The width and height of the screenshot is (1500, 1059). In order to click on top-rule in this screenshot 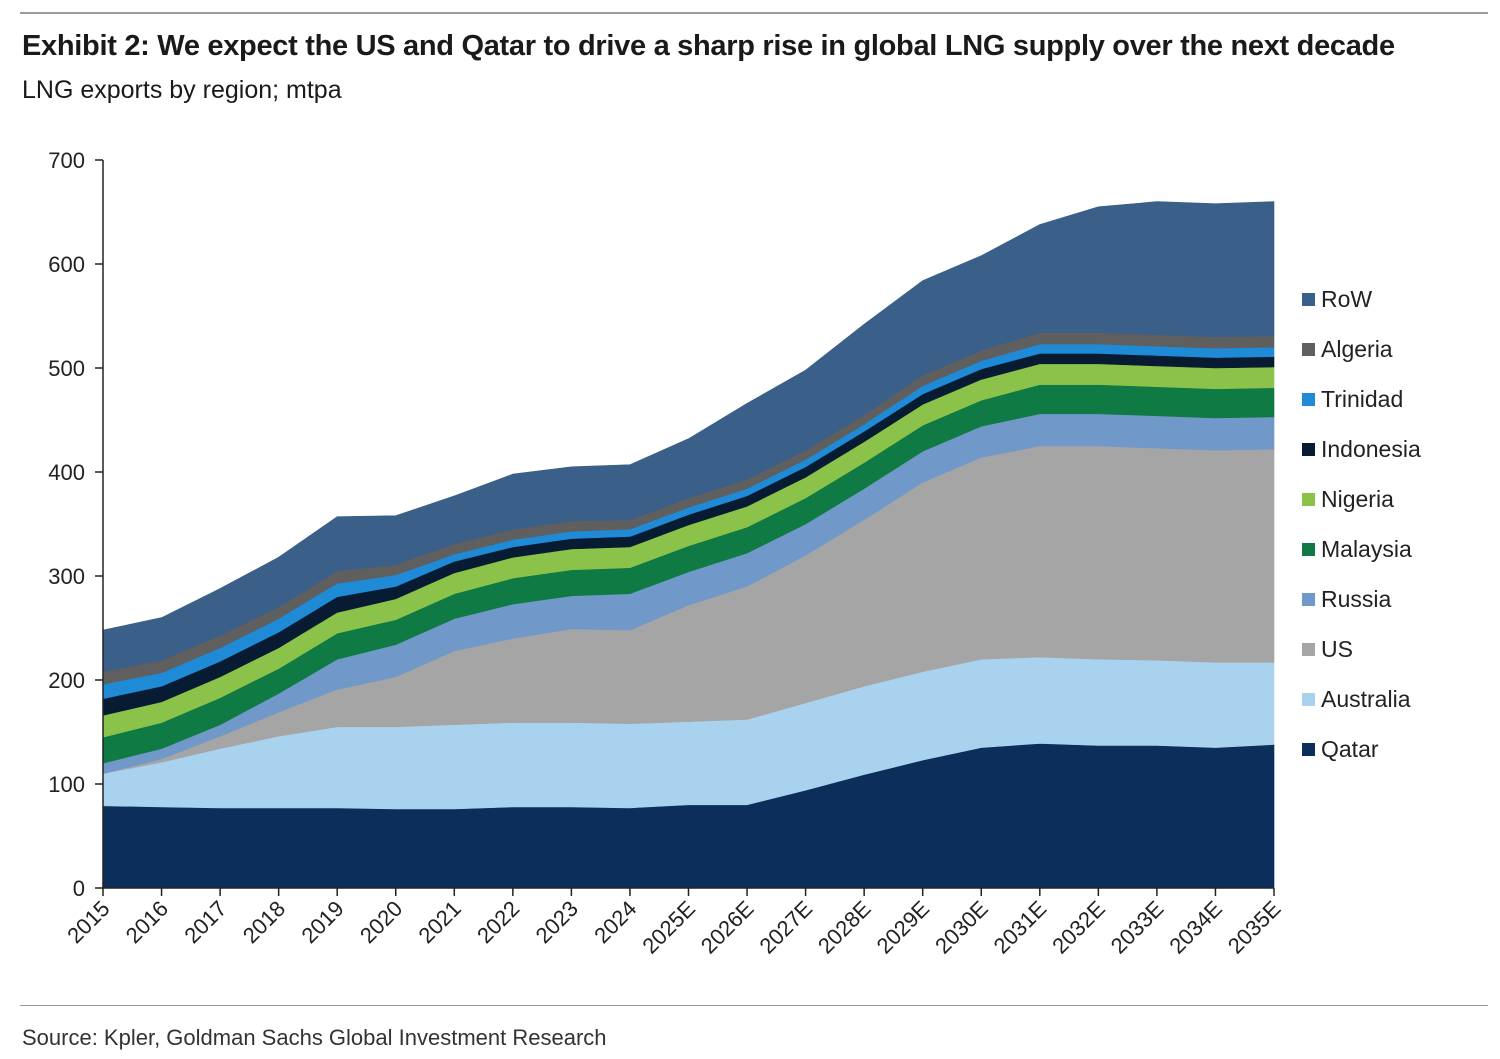, I will do `click(754, 13)`.